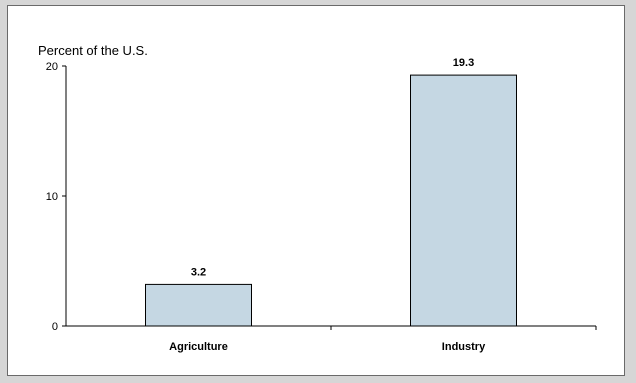  I want to click on data-label: 3.2, so click(198, 272).